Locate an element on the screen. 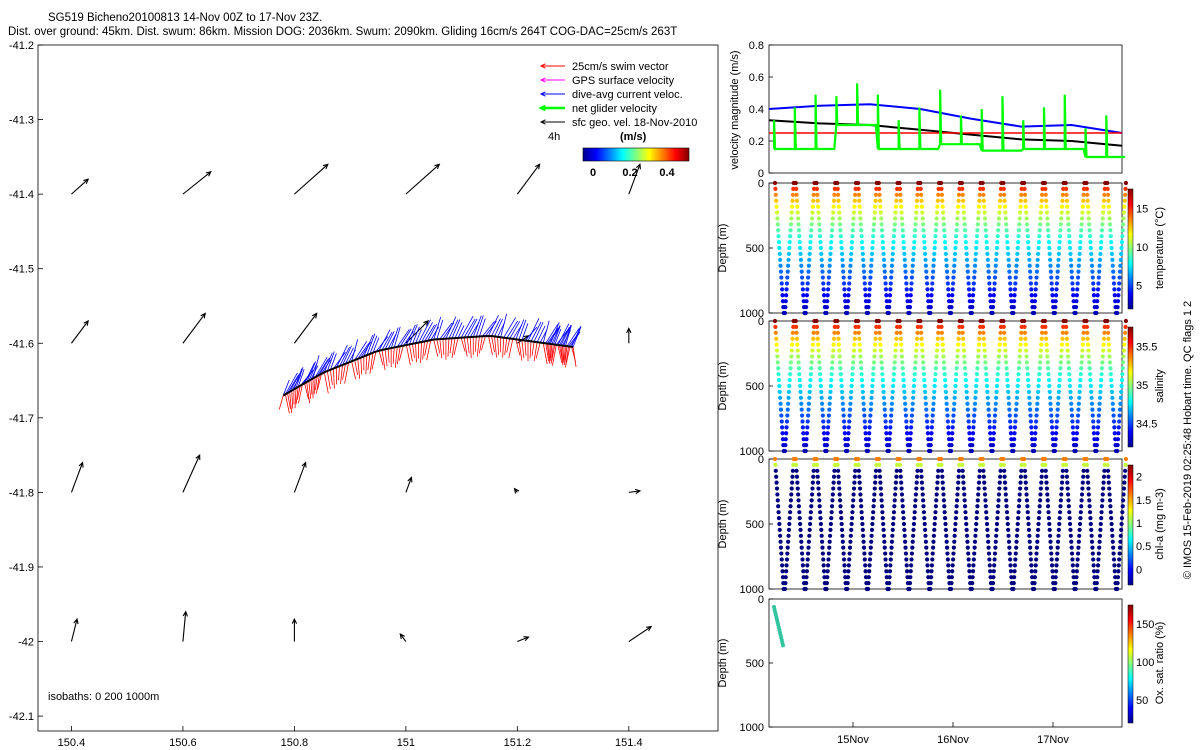  colorbar-tick-2: 0.4 is located at coordinates (667, 173).